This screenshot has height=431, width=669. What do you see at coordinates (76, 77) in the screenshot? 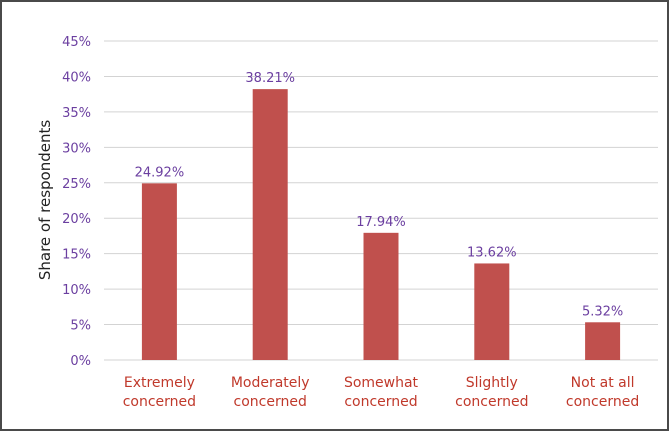
I see `y-tick-label: 40%` at bounding box center [76, 77].